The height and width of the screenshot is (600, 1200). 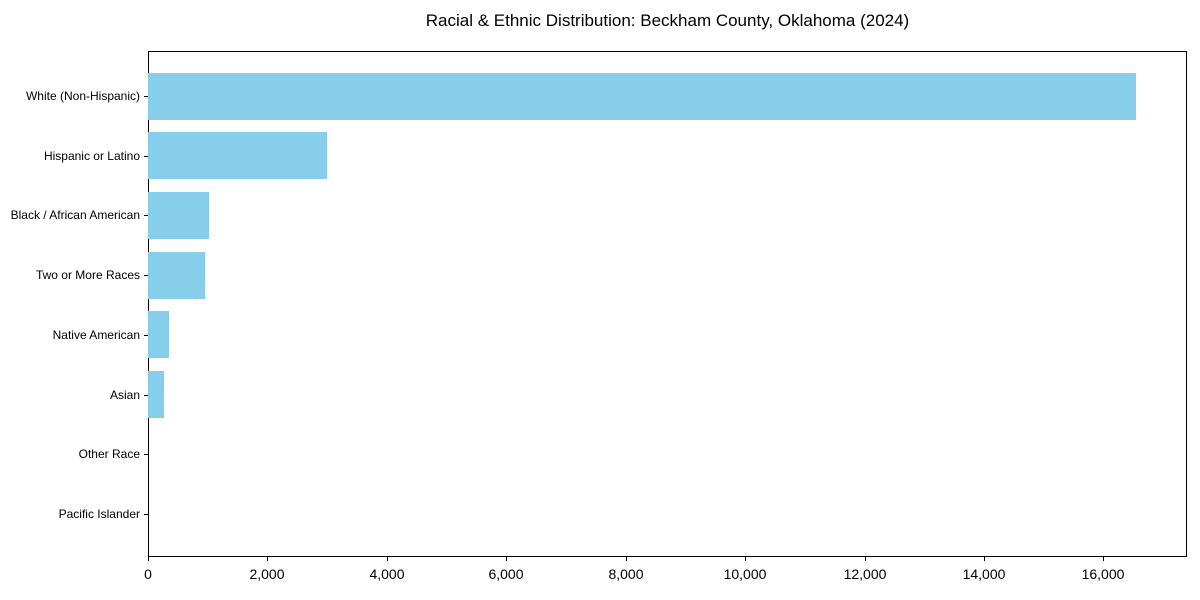 What do you see at coordinates (387, 574) in the screenshot?
I see `x-tick-label: 4,000` at bounding box center [387, 574].